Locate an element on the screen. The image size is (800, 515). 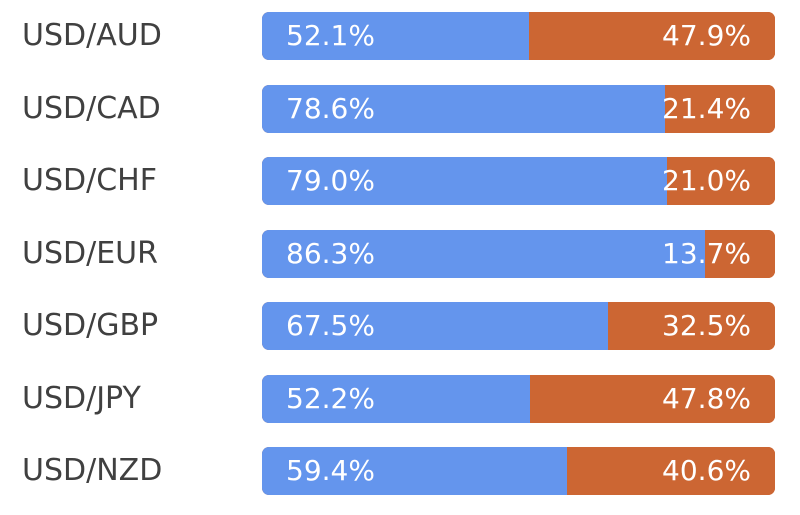
stacked-bar: 79.0% 21.0% is located at coordinates (518, 181).